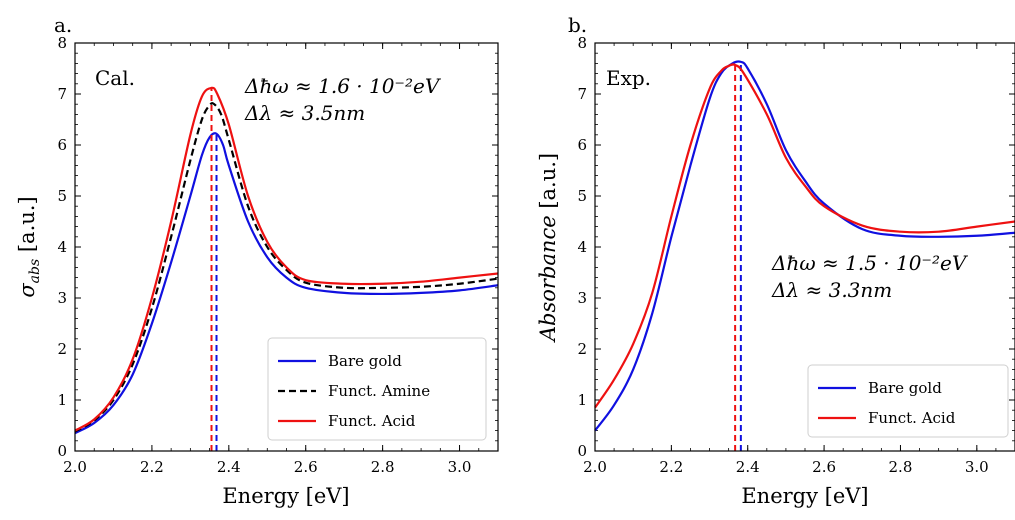 This screenshot has height=520, width=1015. I want to click on y-axis-label-unit-a: [a.u.], so click(27, 227).